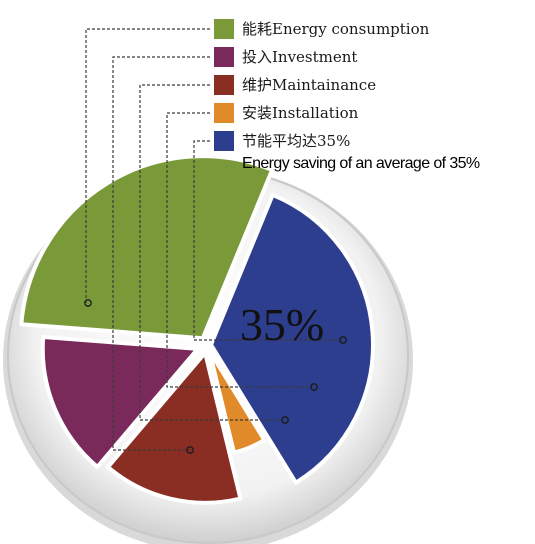 The height and width of the screenshot is (544, 535). What do you see at coordinates (300, 113) in the screenshot?
I see `legend-label-3: 安装Installation` at bounding box center [300, 113].